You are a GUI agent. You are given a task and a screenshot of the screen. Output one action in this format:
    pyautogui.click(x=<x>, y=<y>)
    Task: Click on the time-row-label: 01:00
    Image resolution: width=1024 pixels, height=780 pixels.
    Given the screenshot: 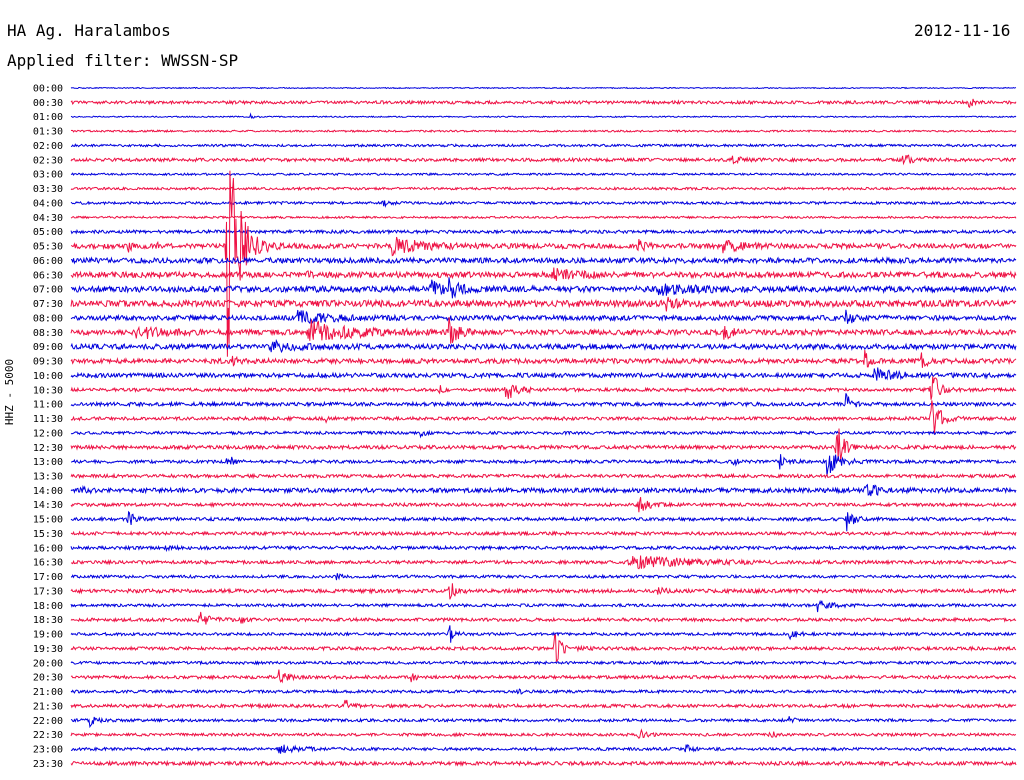 What is the action you would take?
    pyautogui.click(x=48, y=117)
    